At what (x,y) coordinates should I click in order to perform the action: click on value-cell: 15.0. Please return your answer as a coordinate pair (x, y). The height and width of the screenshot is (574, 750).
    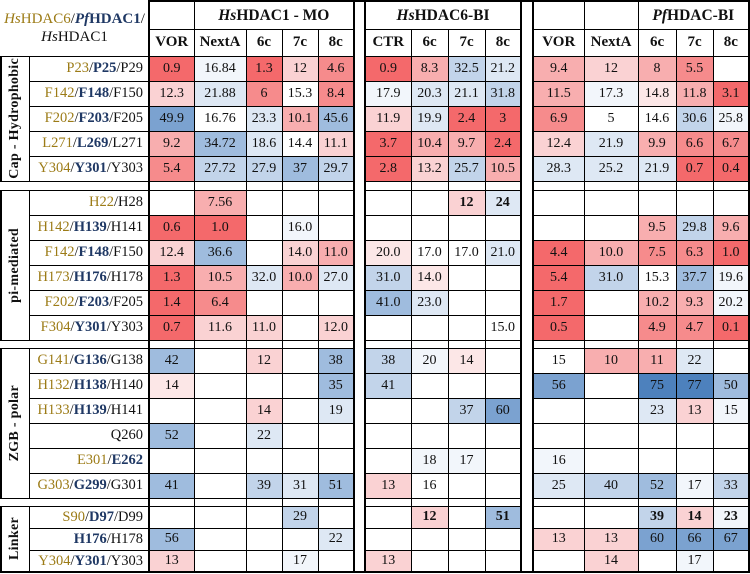
    Looking at the image, I should click on (503, 327).